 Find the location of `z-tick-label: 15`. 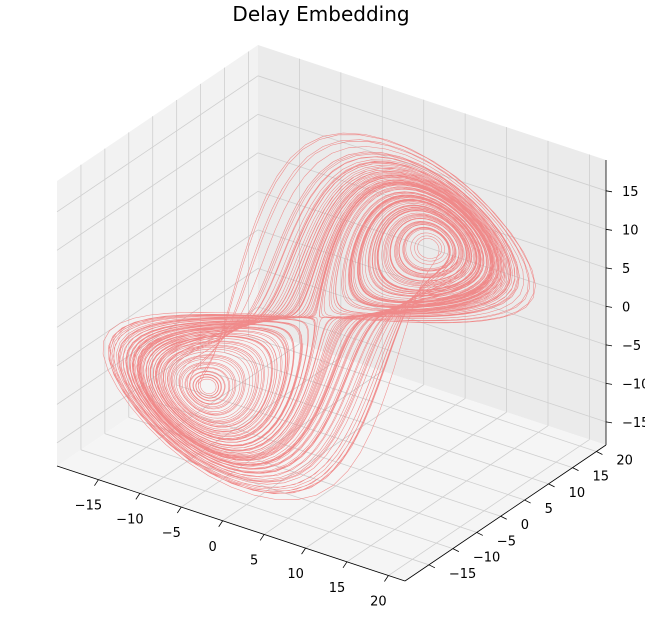

z-tick-label: 15 is located at coordinates (630, 192).